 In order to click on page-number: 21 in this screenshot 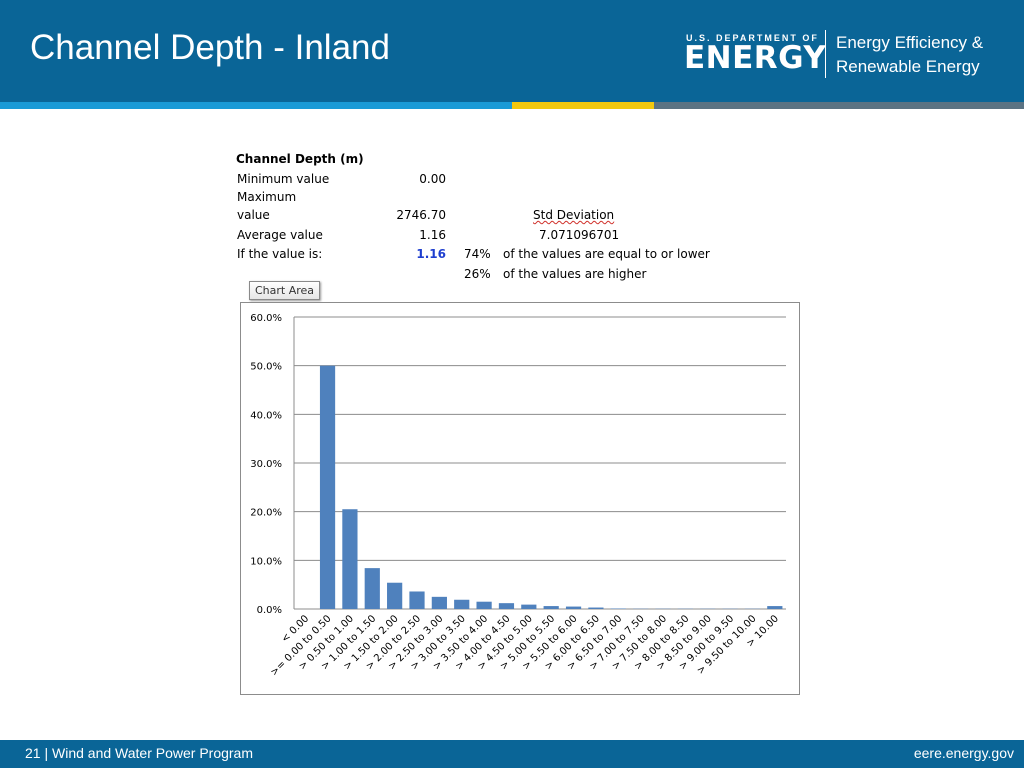, I will do `click(33, 753)`.